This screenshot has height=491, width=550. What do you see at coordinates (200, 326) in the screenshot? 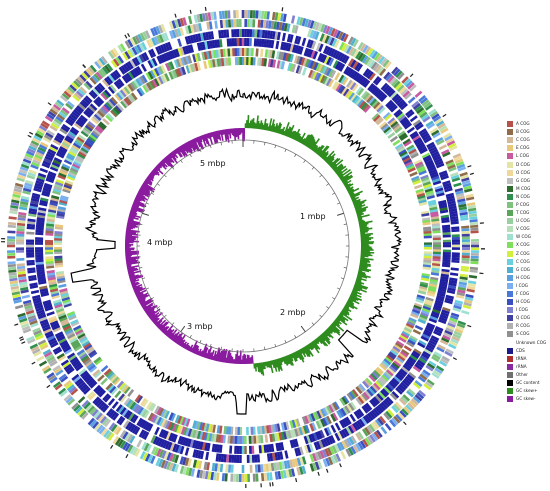
I see `ruler-label-3mbp: 3 mbp` at bounding box center [200, 326].